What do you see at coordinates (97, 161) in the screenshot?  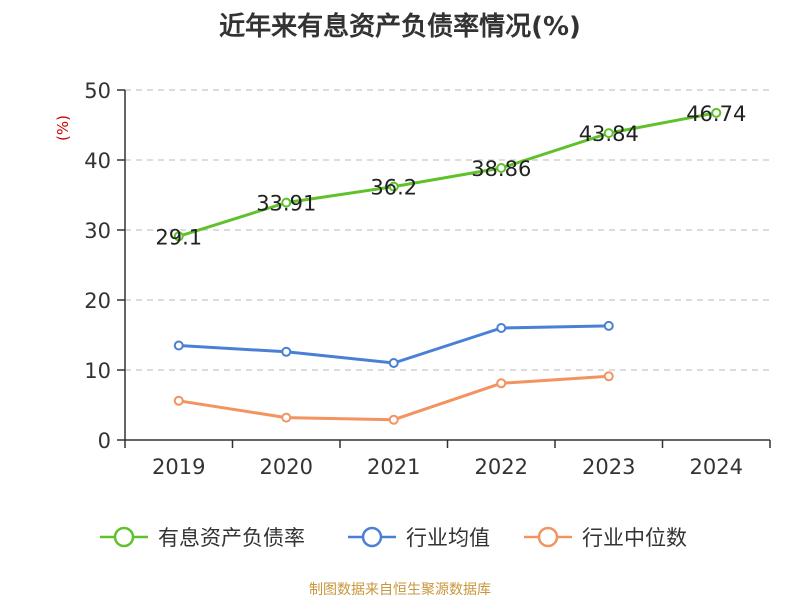 I see `y-tick-label: 40` at bounding box center [97, 161].